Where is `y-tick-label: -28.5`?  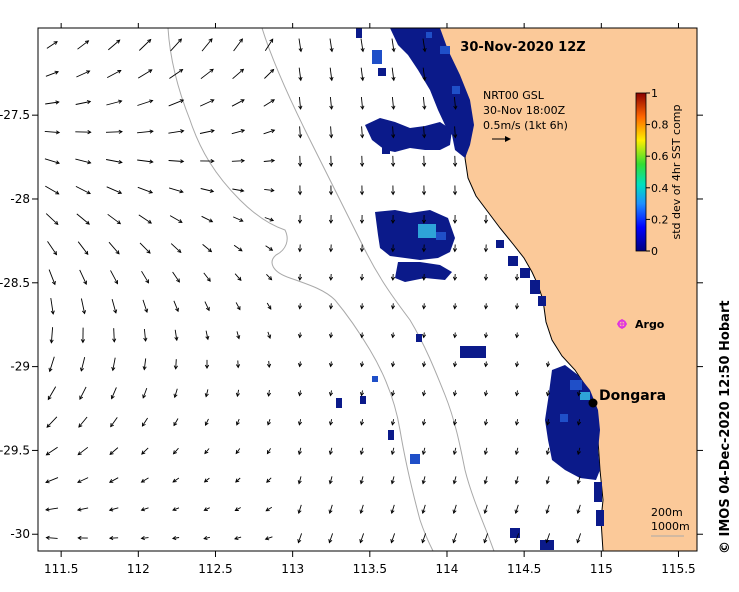
y-tick-label: -28.5 is located at coordinates (15, 283).